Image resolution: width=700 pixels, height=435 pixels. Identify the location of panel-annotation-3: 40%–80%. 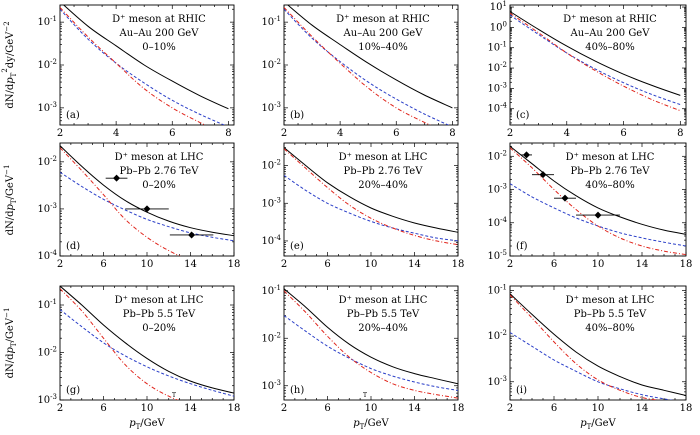
(609, 47).